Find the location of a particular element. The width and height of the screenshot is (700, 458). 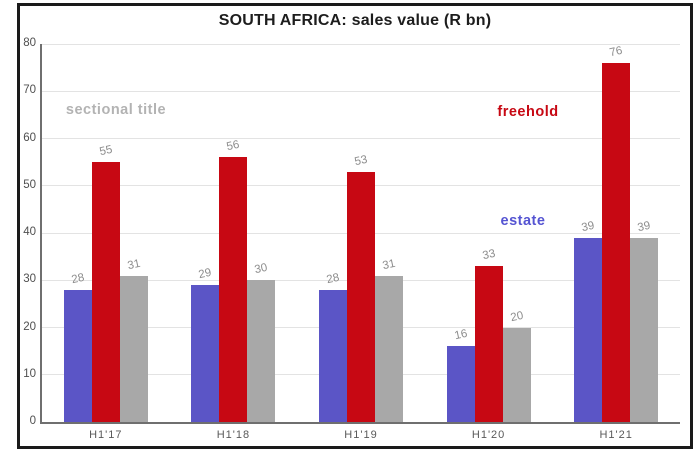

x-axis-line is located at coordinates (360, 423).